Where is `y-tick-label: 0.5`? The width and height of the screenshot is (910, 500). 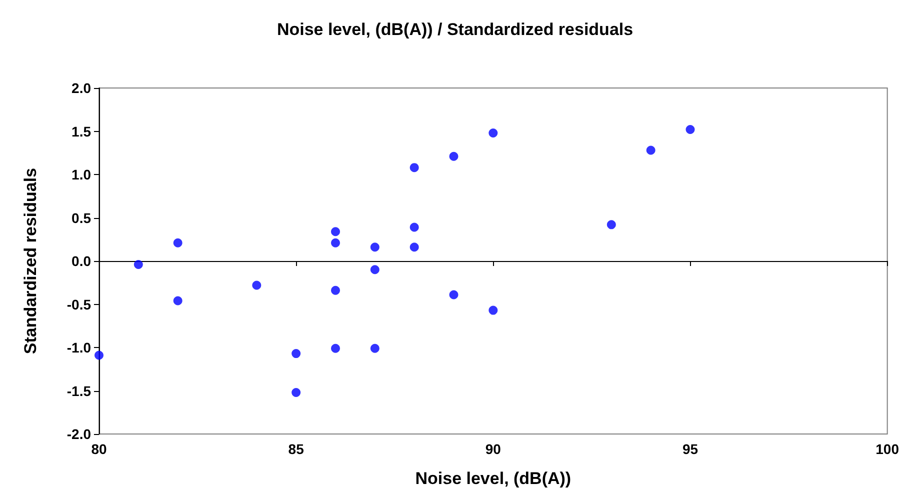 y-tick-label: 0.5 is located at coordinates (82, 218).